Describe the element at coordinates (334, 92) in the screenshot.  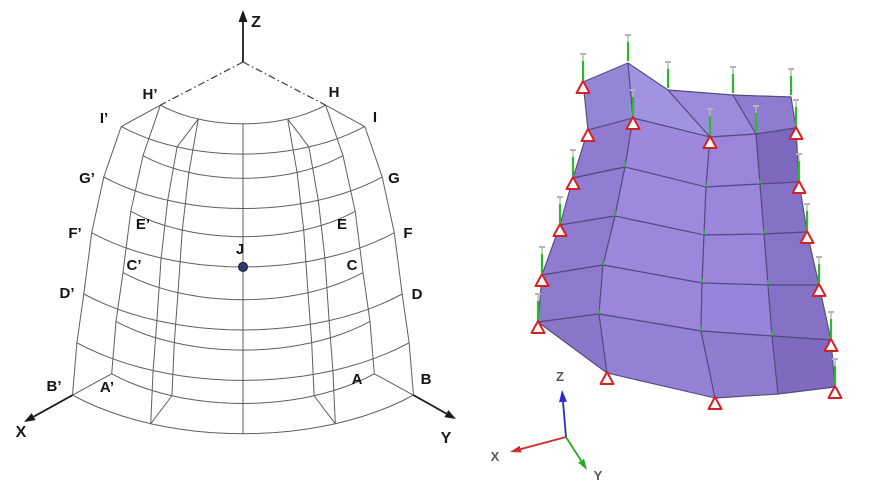
I see `node-label-h: H` at that location.